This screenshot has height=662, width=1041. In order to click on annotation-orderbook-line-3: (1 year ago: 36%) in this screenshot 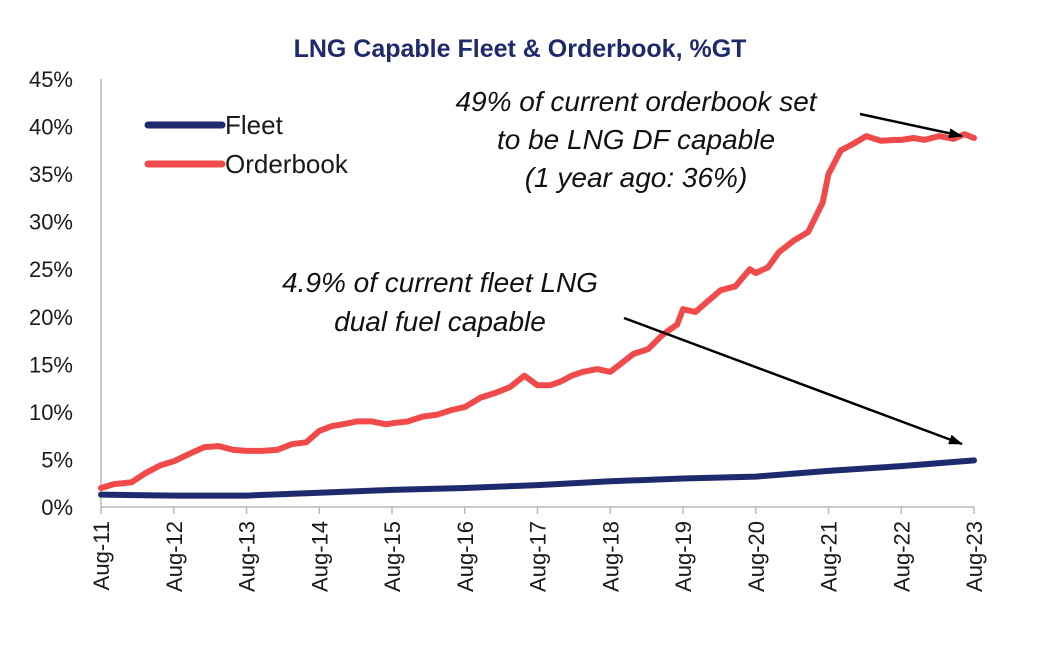, I will do `click(636, 177)`.